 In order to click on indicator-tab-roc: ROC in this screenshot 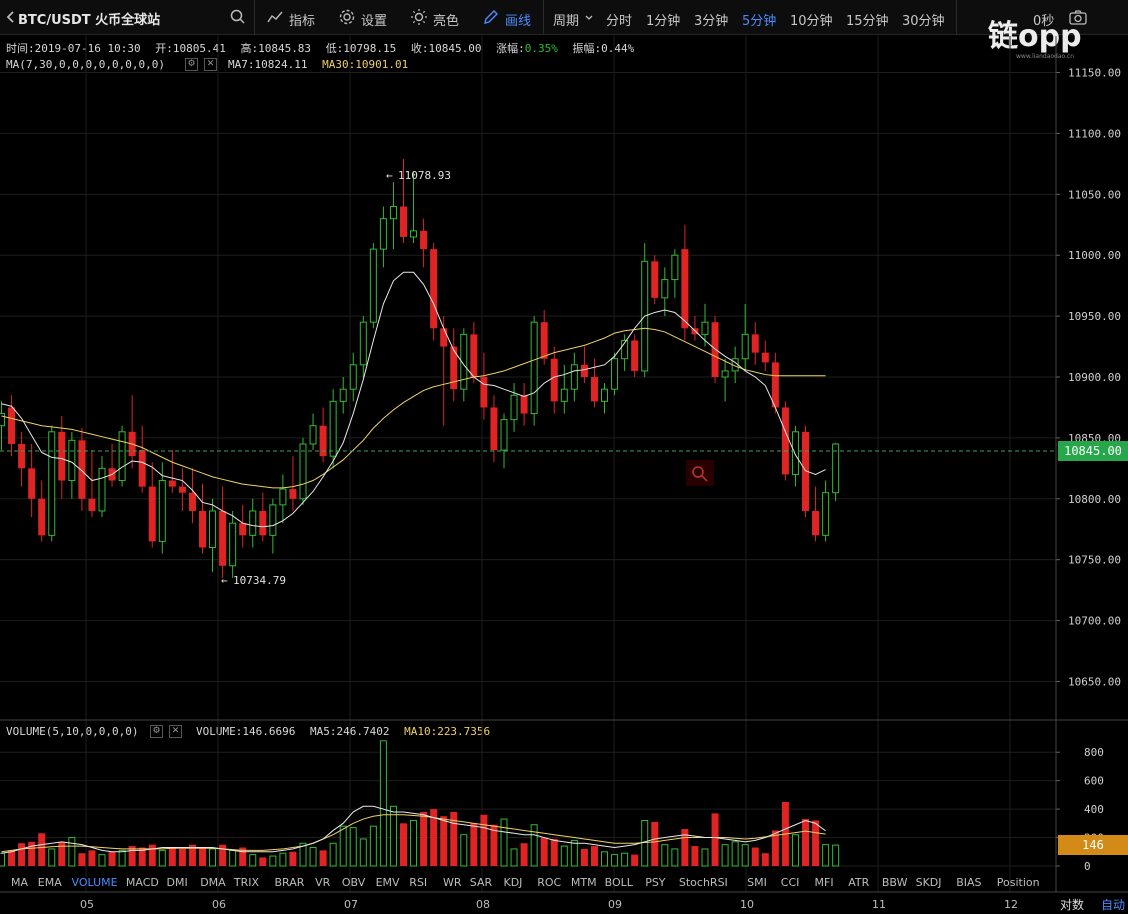, I will do `click(549, 882)`.